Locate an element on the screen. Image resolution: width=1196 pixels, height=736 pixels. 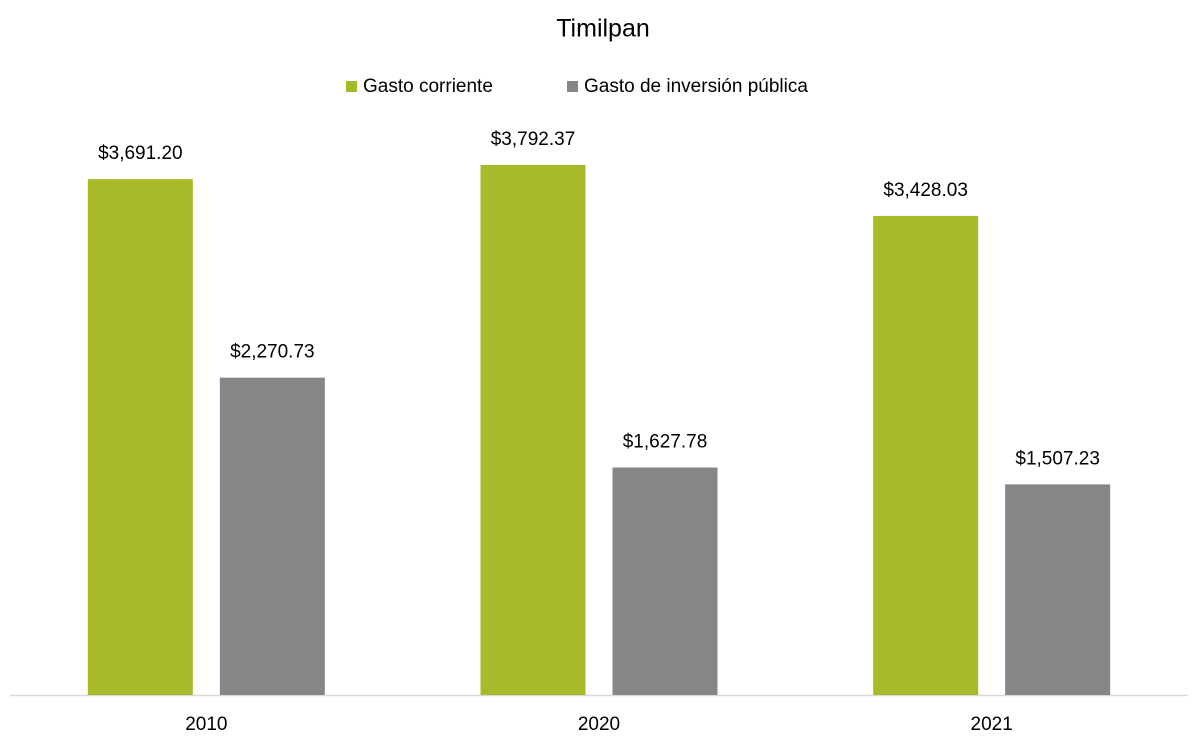
data-label: $1,627.78 is located at coordinates (665, 442).